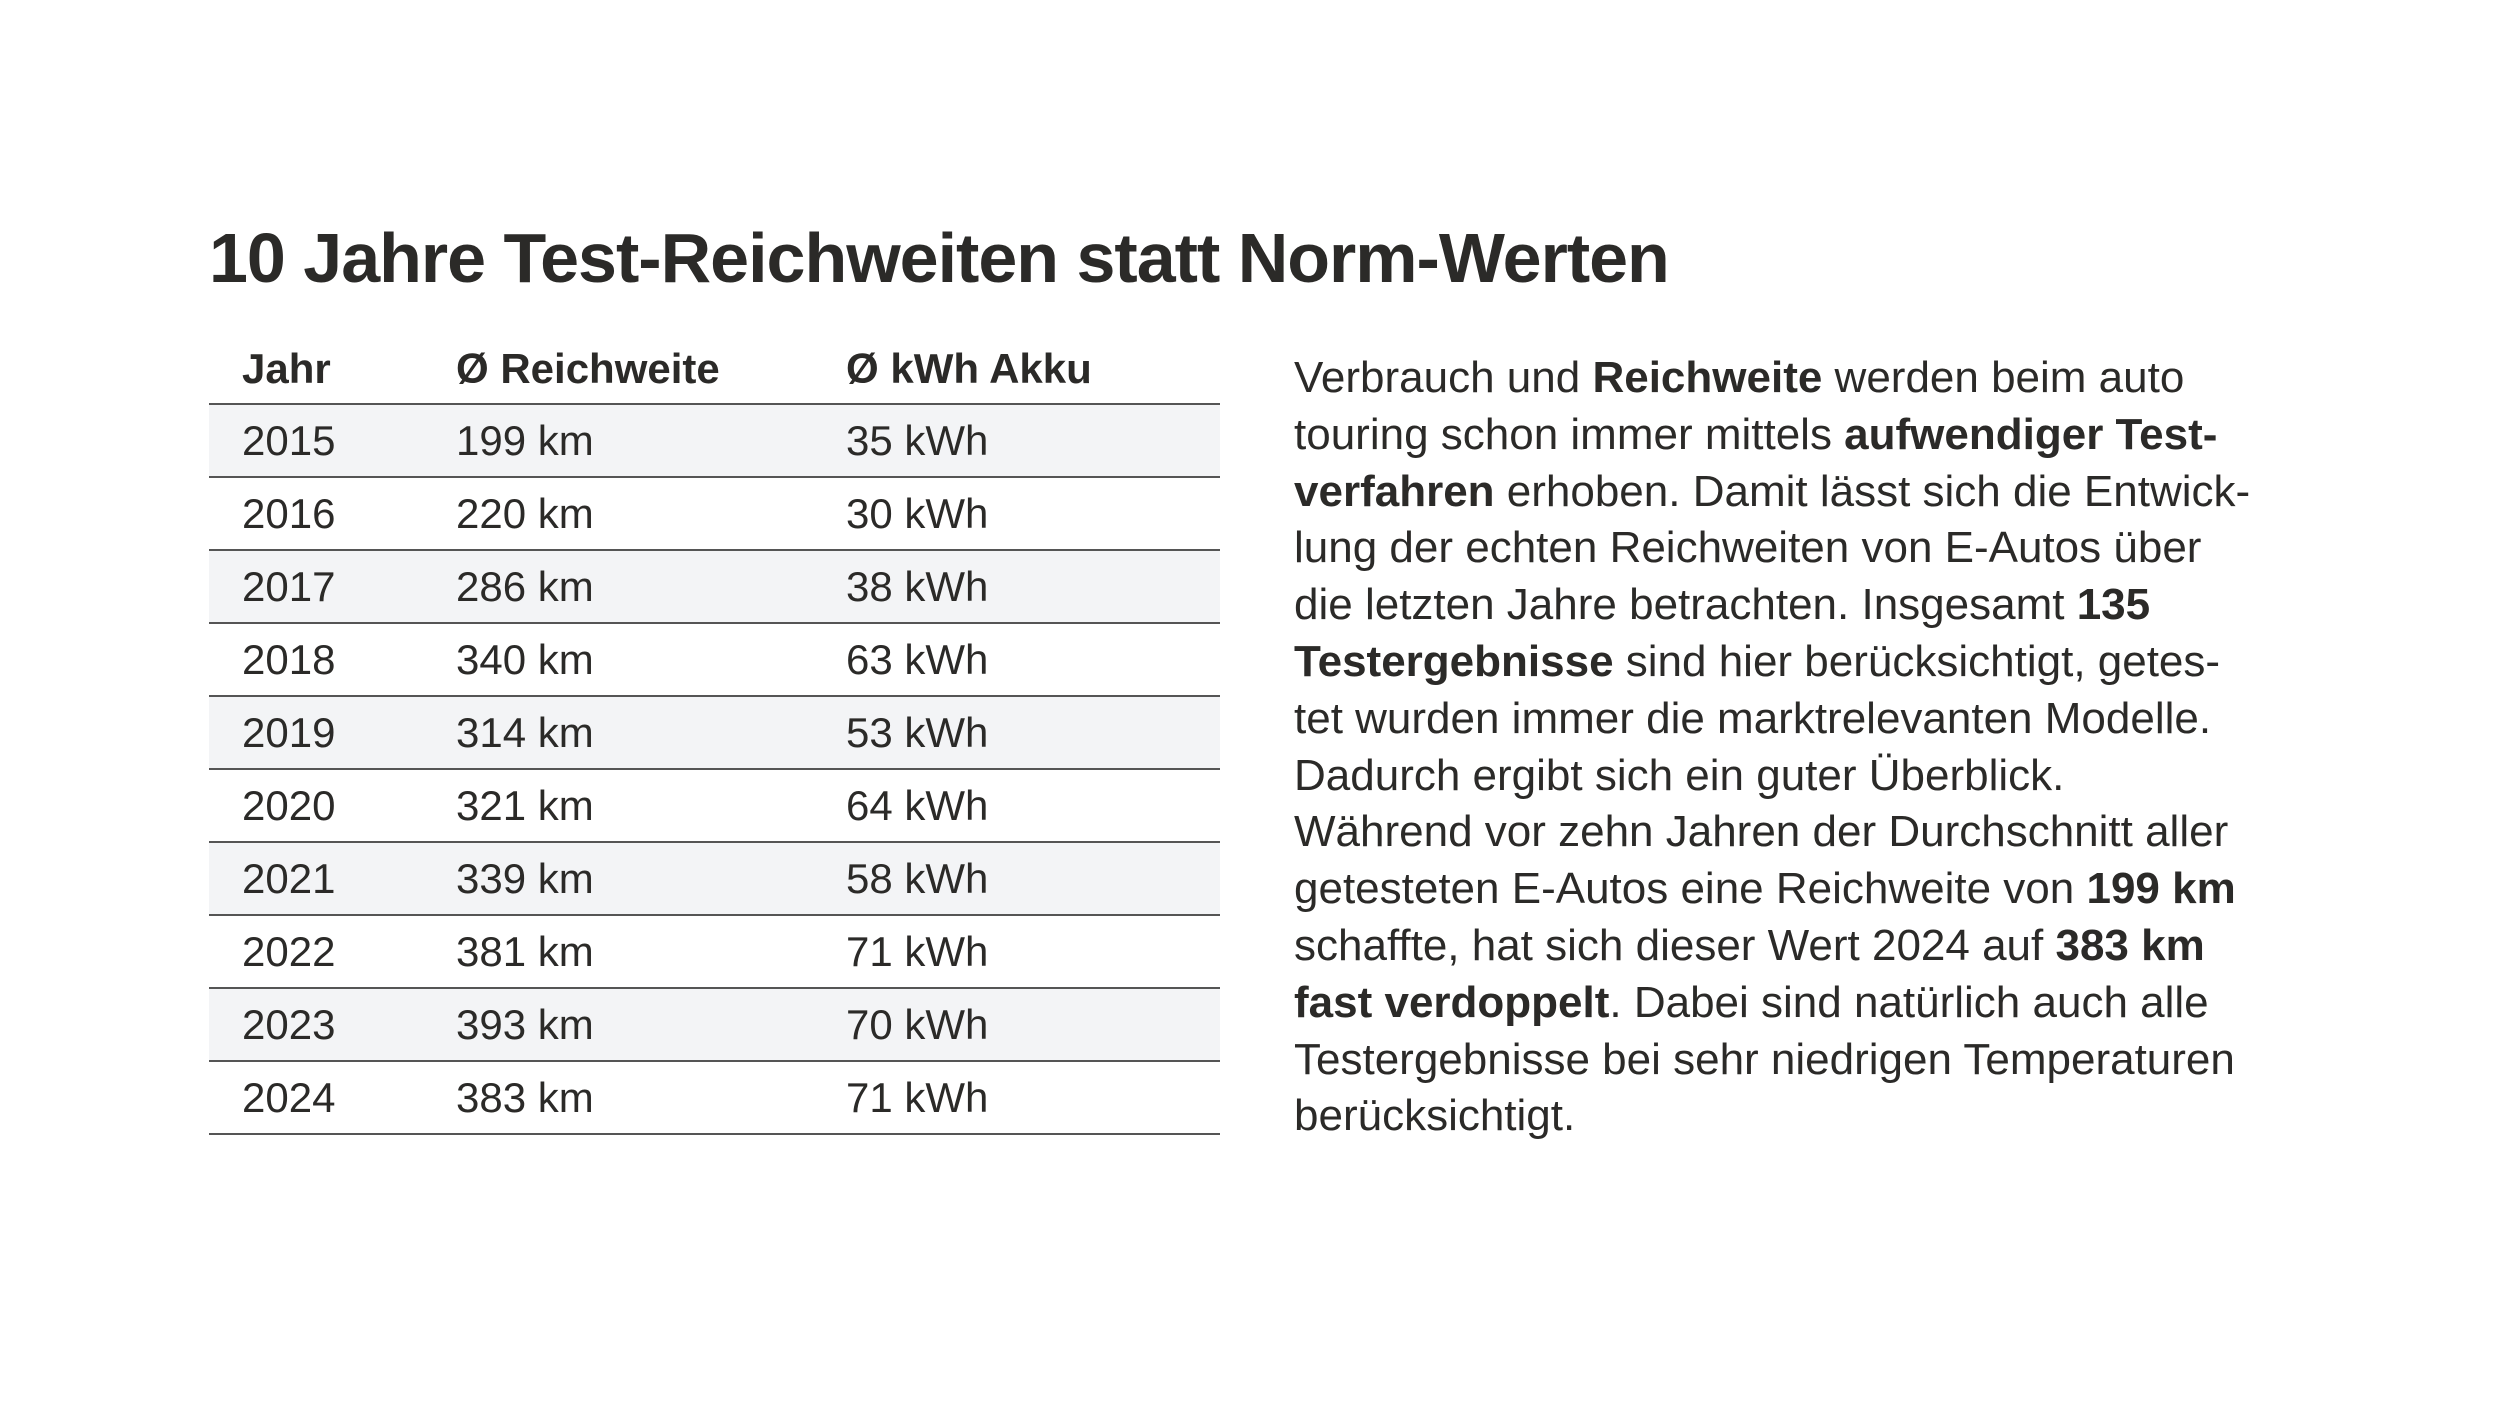 The width and height of the screenshot is (2500, 1406). Describe the element at coordinates (332, 879) in the screenshot. I see `table-cell: 2021` at that location.